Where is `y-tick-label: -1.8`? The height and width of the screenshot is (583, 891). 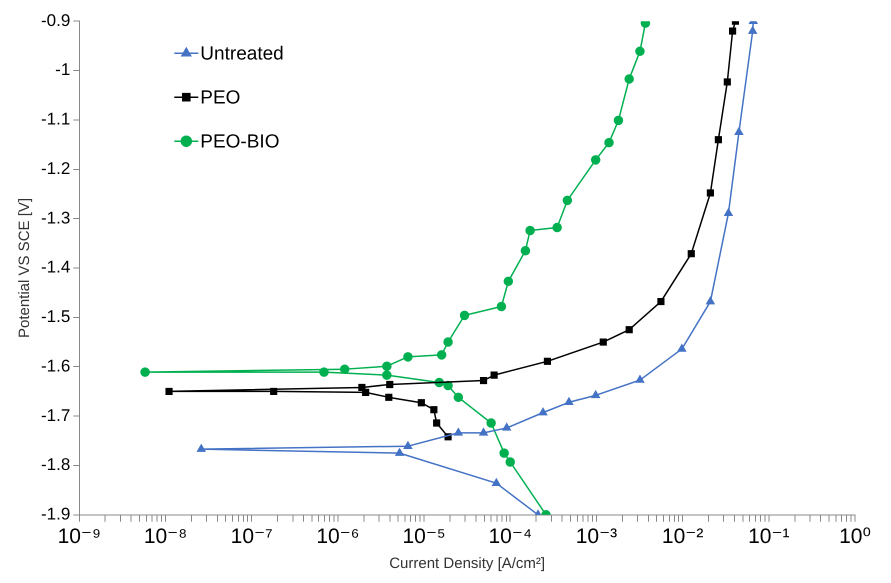 y-tick-label: -1.8 is located at coordinates (55, 464).